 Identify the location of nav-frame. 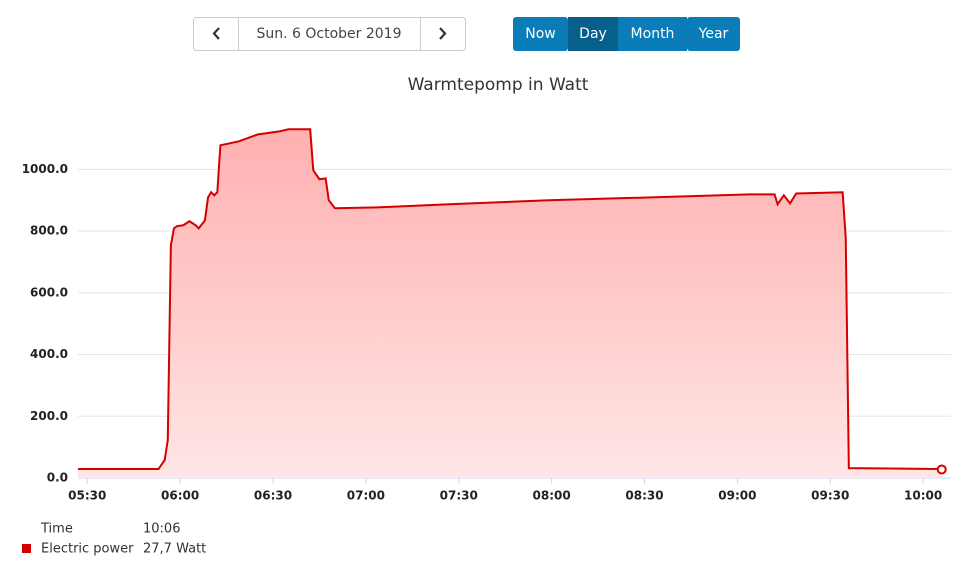
(329, 34).